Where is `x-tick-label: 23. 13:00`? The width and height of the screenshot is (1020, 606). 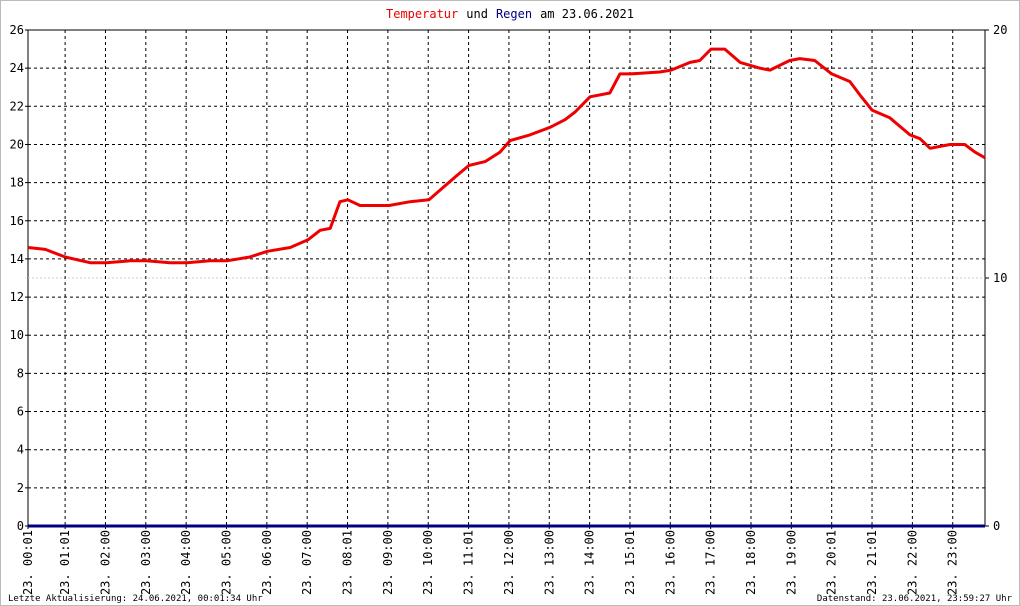
x-tick-label: 23. 13:00 is located at coordinates (549, 562).